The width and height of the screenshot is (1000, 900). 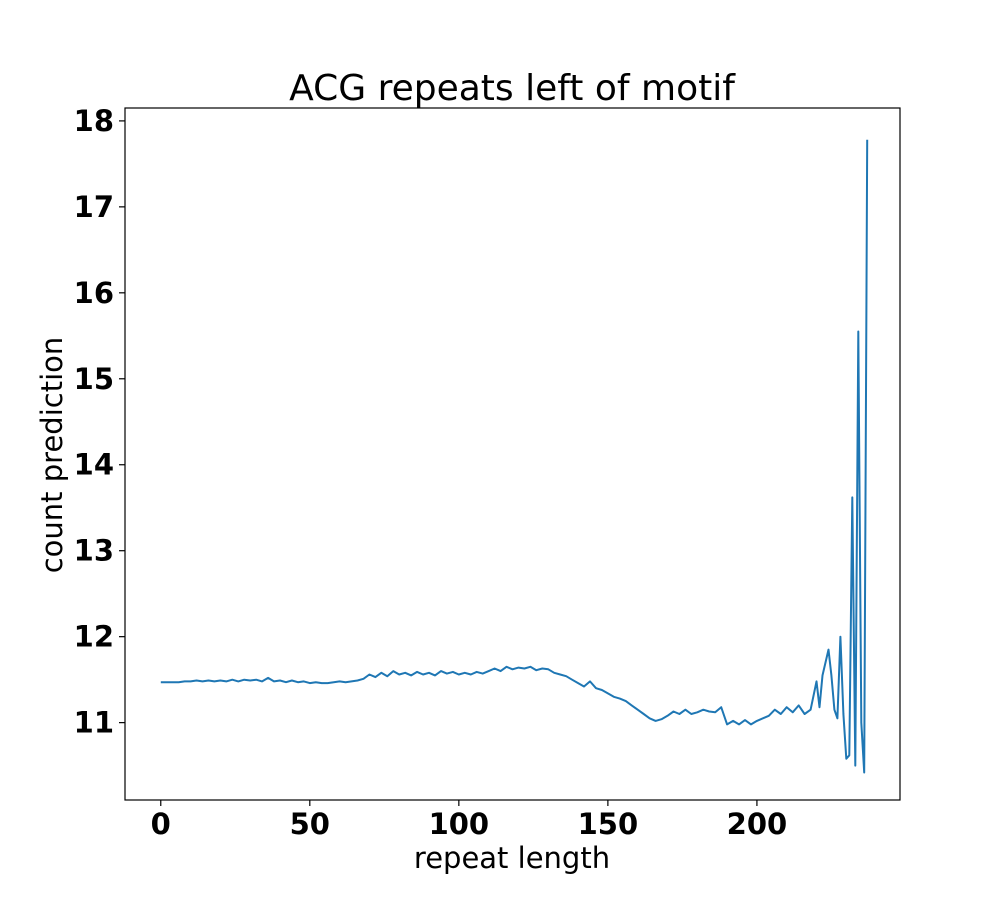 I want to click on y-tick-label: 13, so click(x=94, y=551).